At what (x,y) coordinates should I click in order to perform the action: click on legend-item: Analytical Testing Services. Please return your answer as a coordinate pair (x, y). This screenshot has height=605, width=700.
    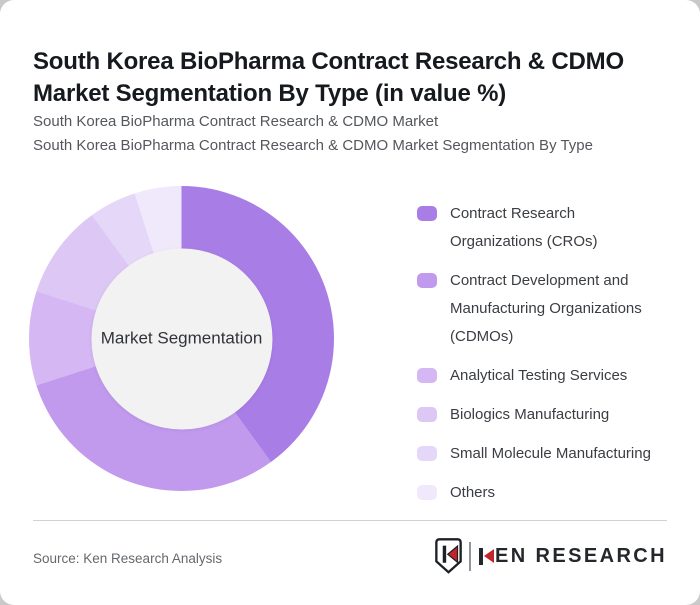
    Looking at the image, I should click on (545, 376).